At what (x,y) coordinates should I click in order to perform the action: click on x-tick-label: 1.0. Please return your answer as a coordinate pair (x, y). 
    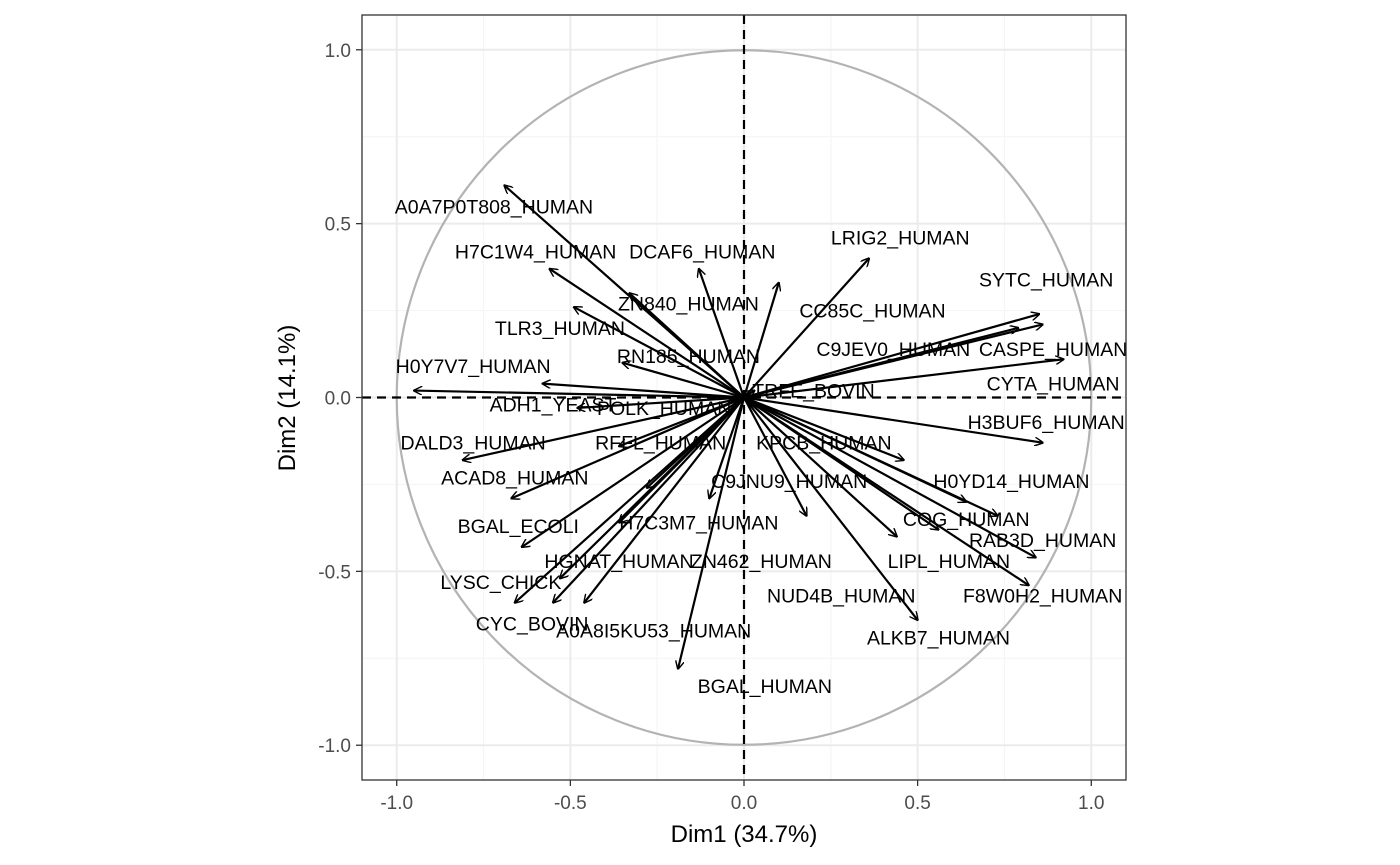
    Looking at the image, I should click on (1091, 803).